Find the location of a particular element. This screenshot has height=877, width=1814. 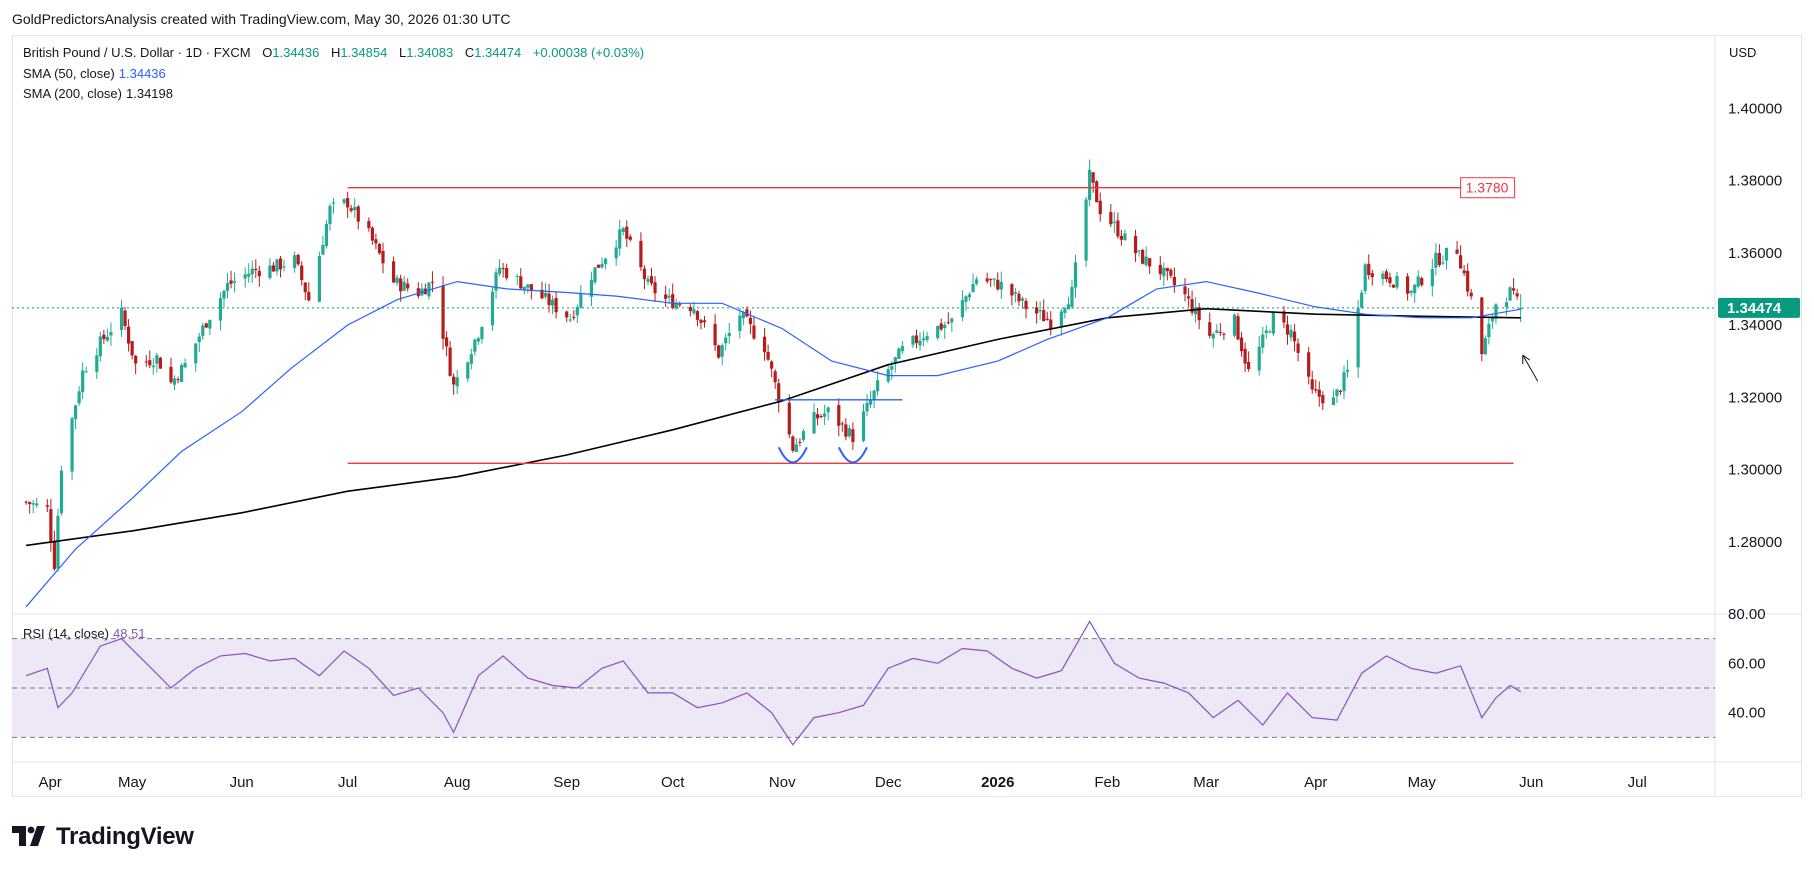

high-label: H is located at coordinates (335, 52).